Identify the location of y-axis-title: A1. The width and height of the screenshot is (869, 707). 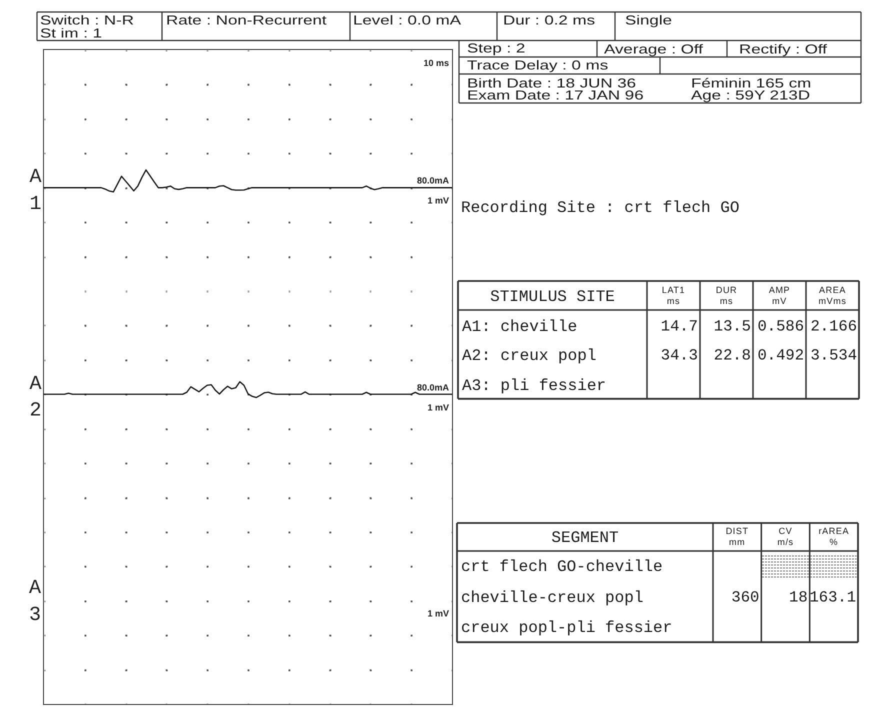
(36, 191).